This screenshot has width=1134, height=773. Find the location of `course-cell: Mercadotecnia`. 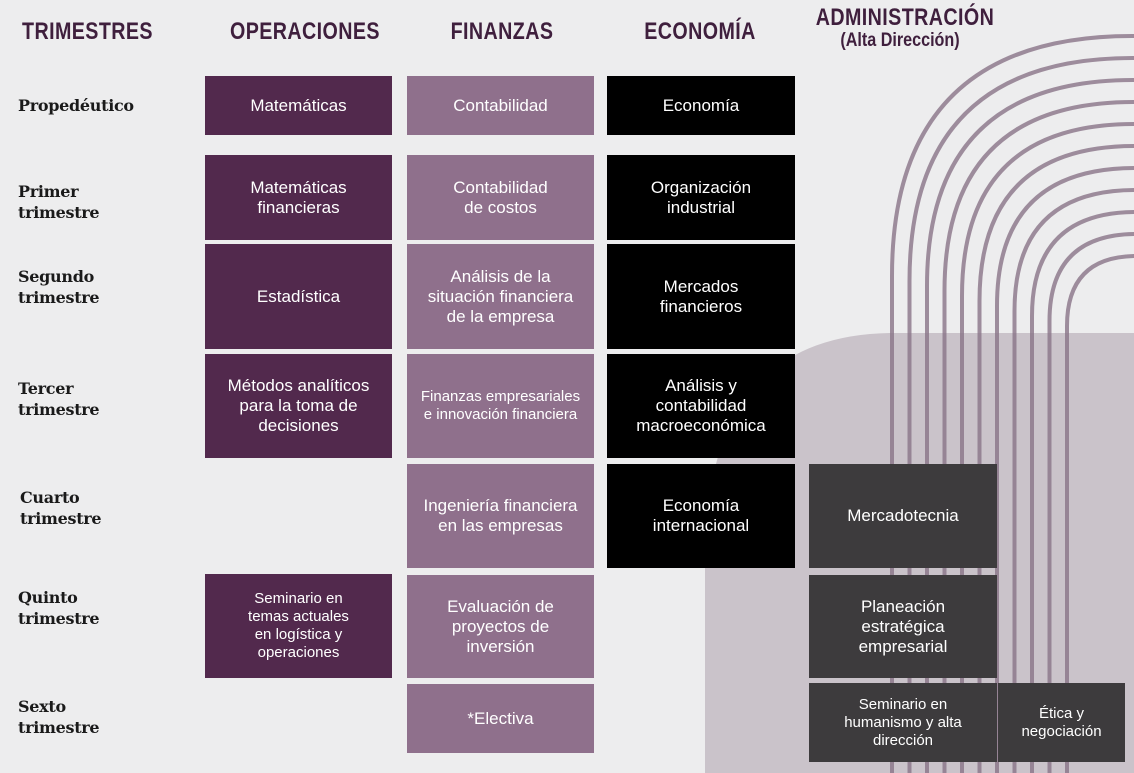

course-cell: Mercadotecnia is located at coordinates (903, 516).